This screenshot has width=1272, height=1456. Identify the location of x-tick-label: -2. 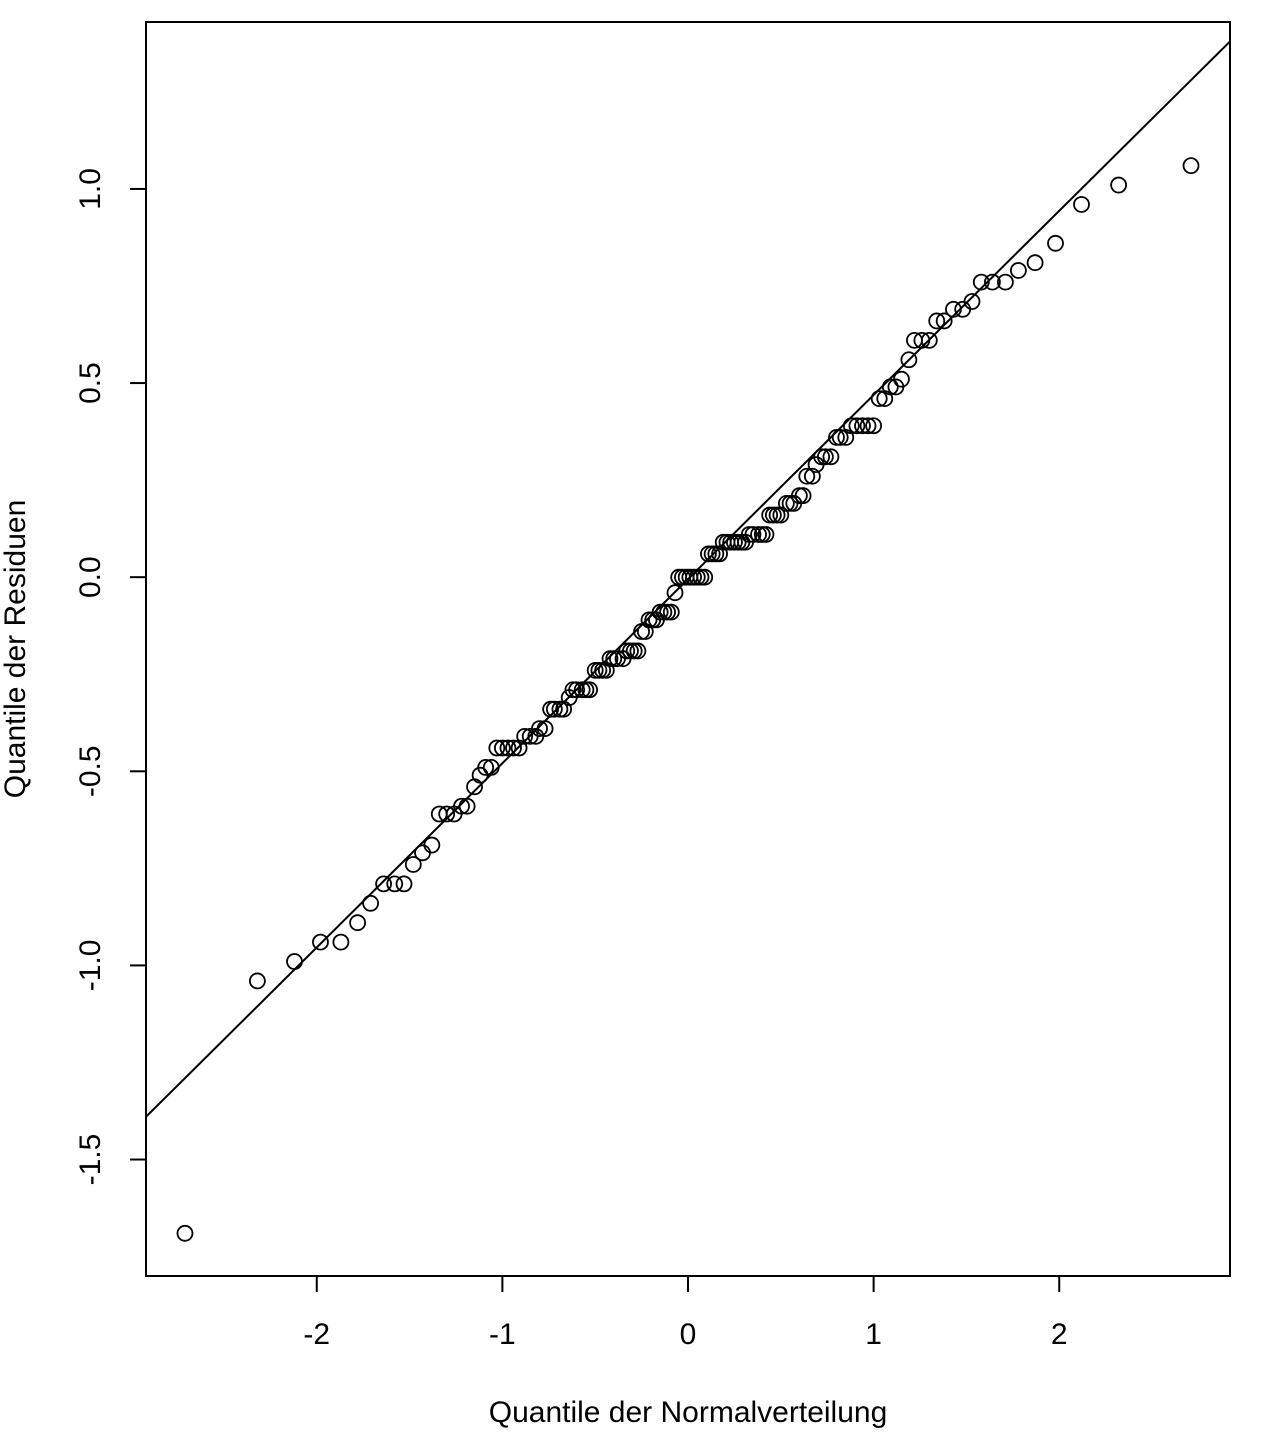
(316, 1334).